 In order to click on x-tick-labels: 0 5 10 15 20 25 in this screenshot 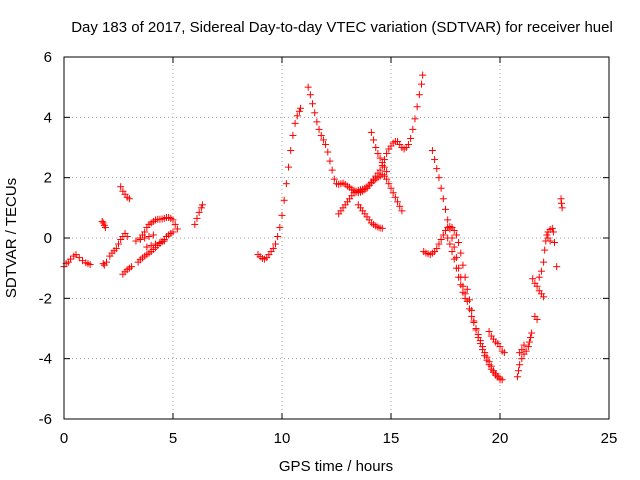, I will do `click(339, 438)`.